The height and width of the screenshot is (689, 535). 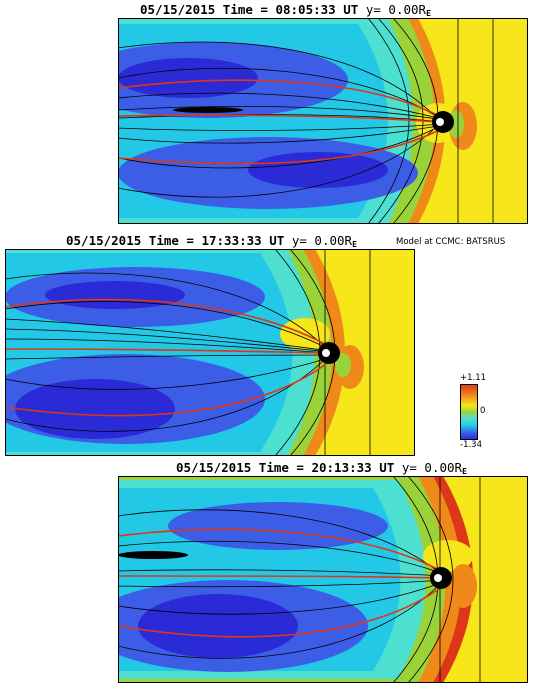 What do you see at coordinates (321, 468) in the screenshot?
I see `panel-3-title: 05/15/2015 Time = 20:13:33 UT y= 0.00RE` at bounding box center [321, 468].